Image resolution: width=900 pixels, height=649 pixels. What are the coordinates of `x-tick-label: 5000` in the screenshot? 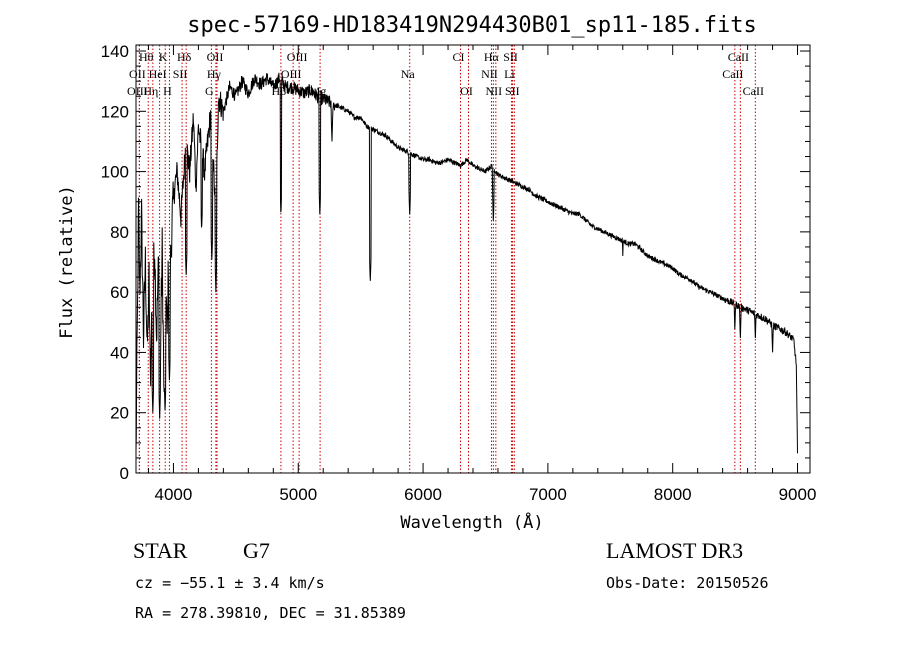 It's located at (298, 494).